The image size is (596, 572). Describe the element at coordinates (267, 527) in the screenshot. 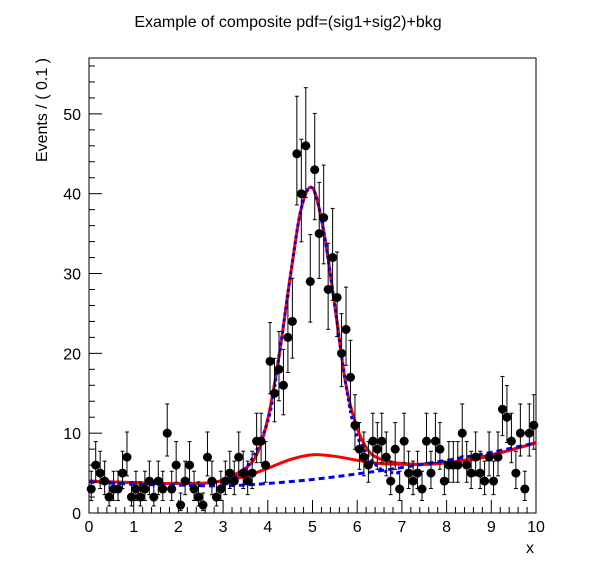

I see `x-tick-label: 4` at that location.